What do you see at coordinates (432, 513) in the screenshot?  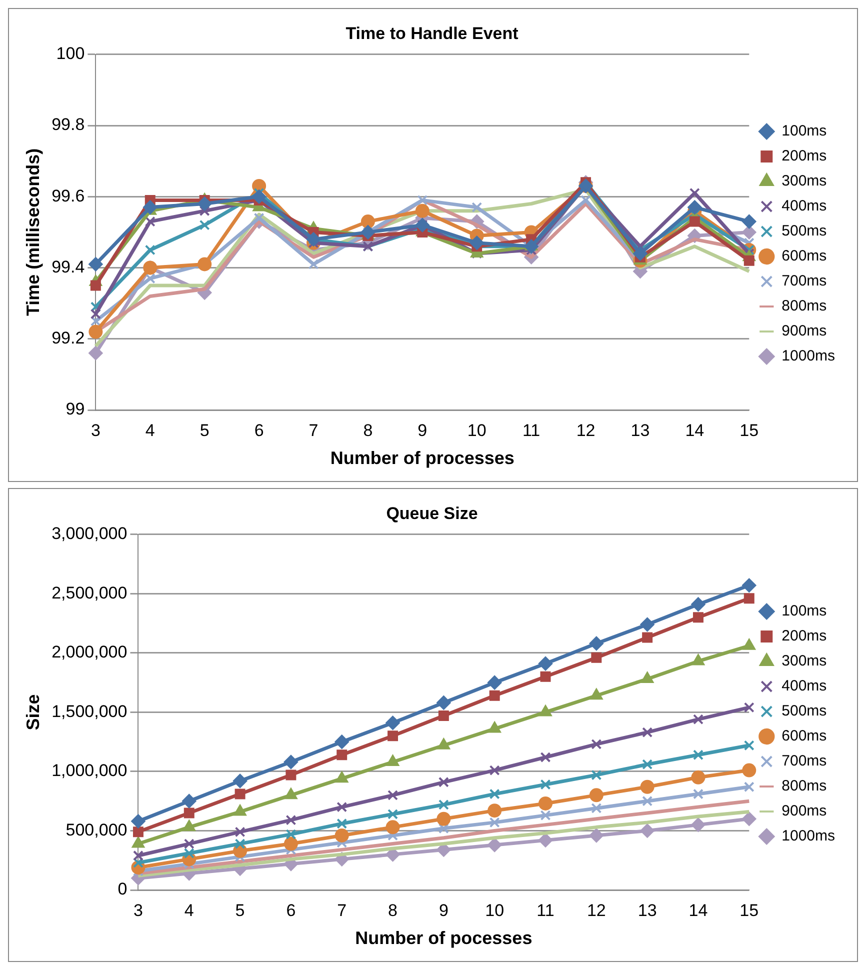 I see `chart-title: Queue Size` at bounding box center [432, 513].